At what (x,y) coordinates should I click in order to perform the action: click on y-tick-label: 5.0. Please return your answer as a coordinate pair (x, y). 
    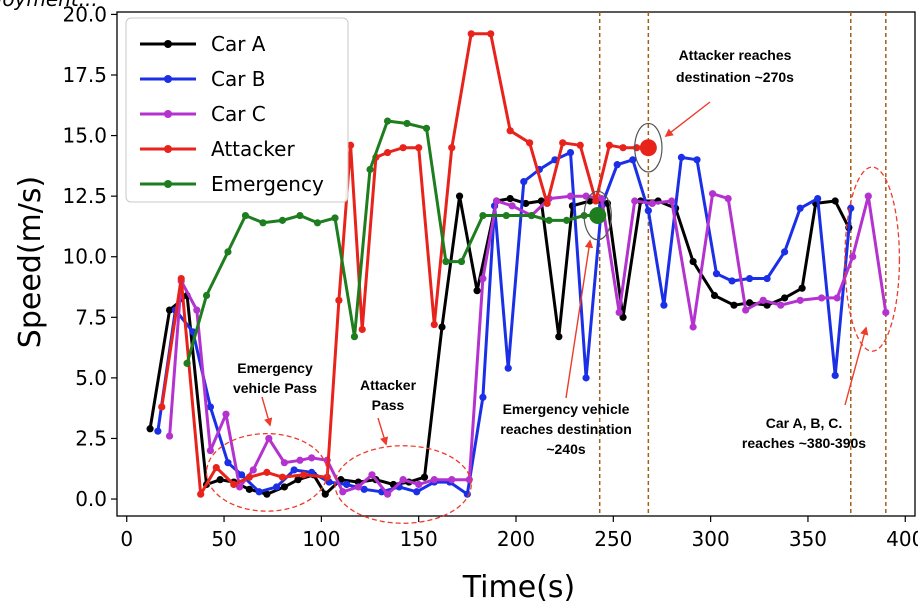
    Looking at the image, I should click on (91, 378).